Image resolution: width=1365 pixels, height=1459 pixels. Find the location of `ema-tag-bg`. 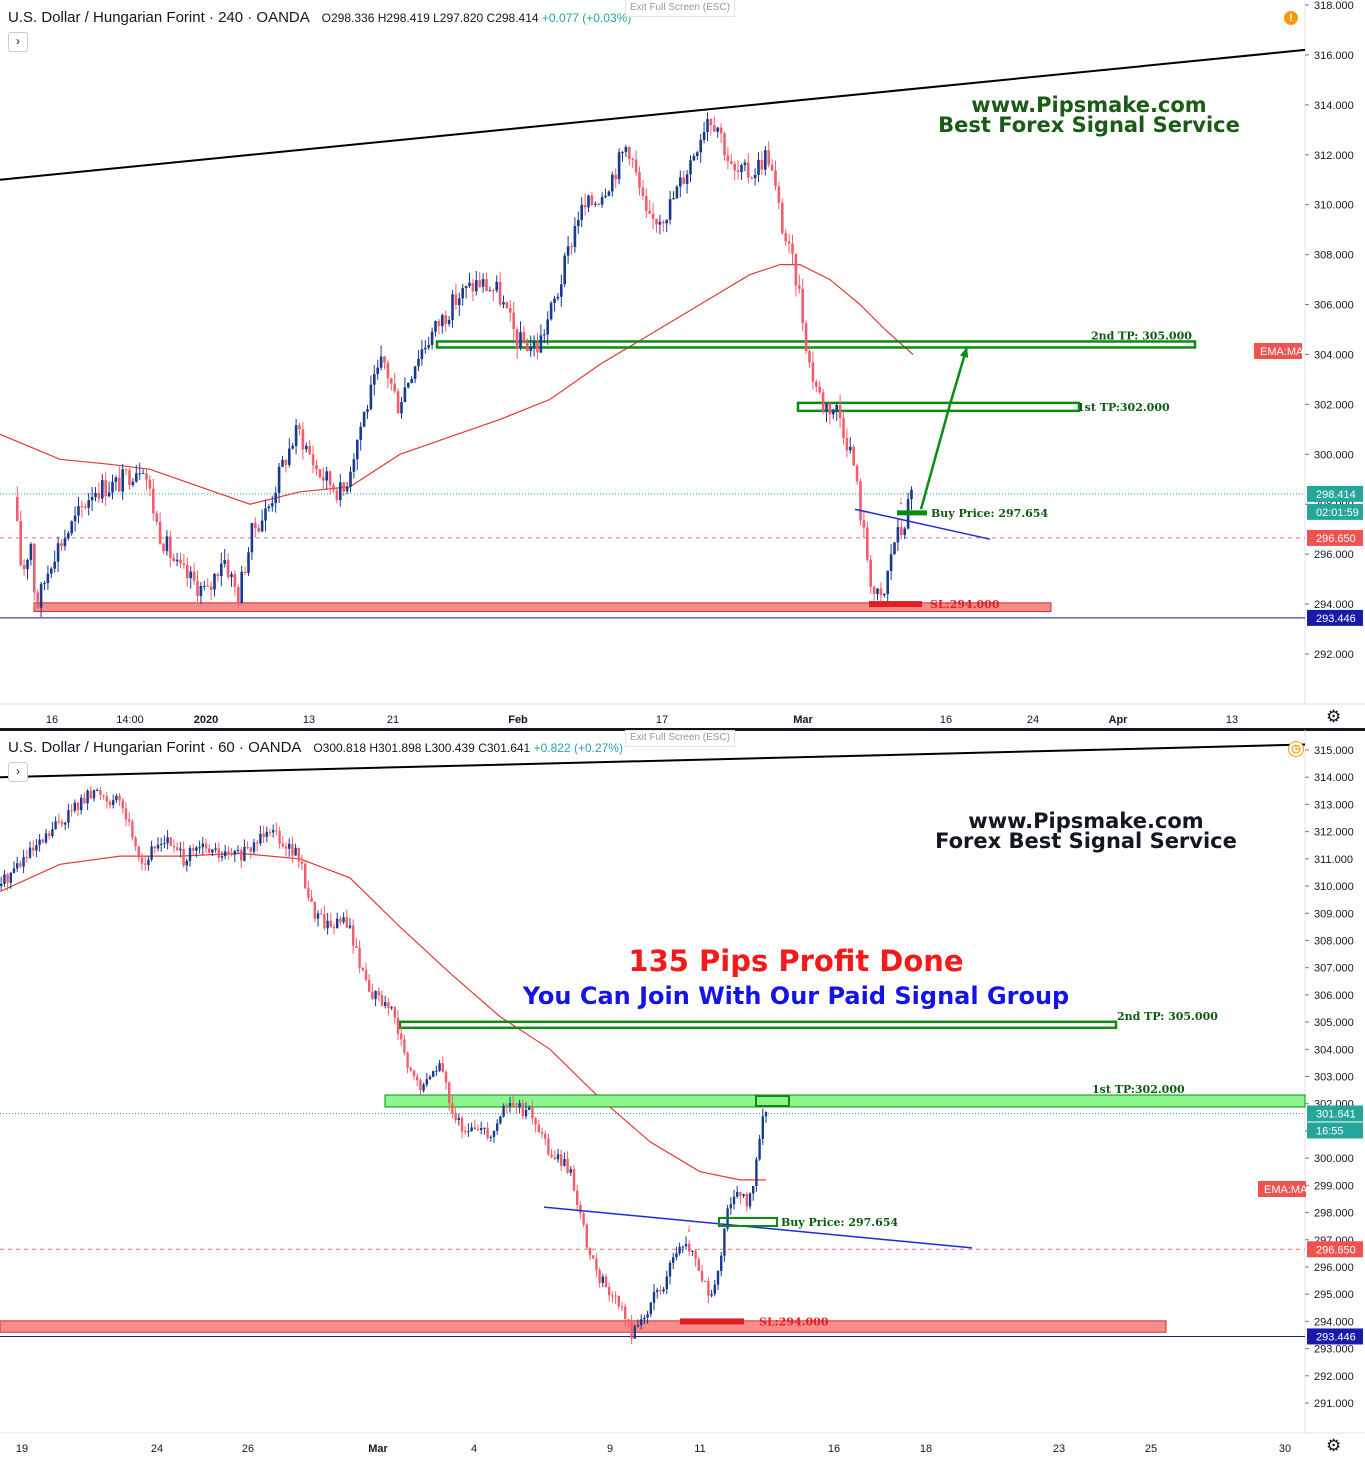

ema-tag-bg is located at coordinates (1282, 1189).